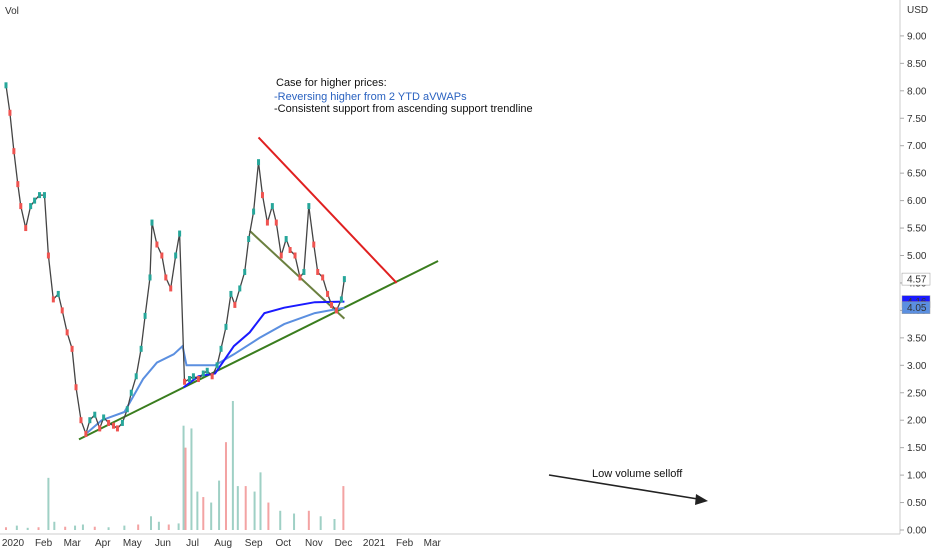 The image size is (932, 550). Describe the element at coordinates (917, 64) in the screenshot. I see `y-tick-label: 8.50` at that location.